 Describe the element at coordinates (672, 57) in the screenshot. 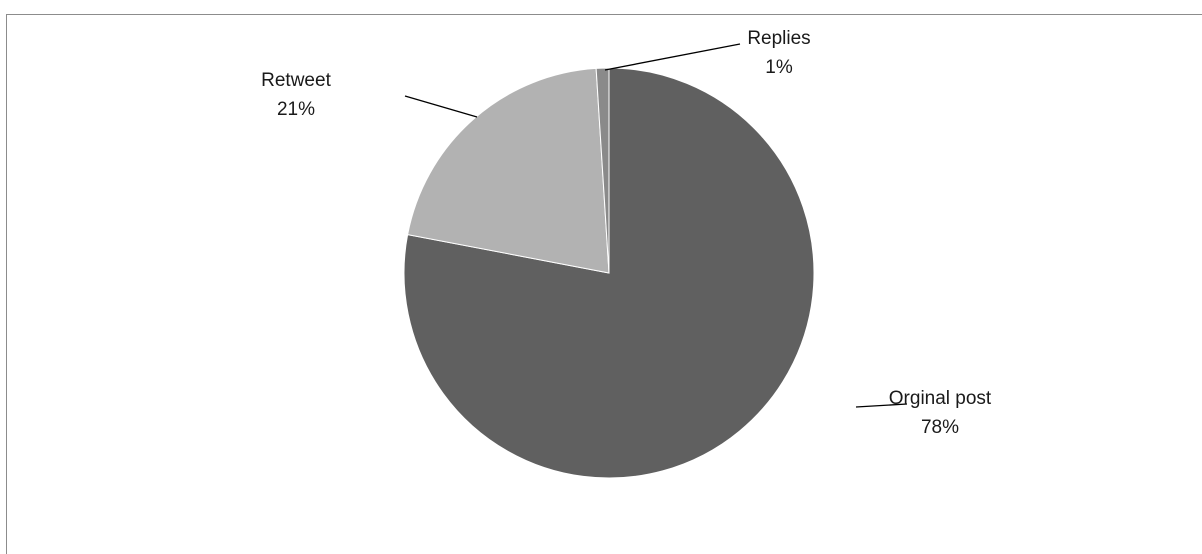

I see `leader-line-replies` at that location.